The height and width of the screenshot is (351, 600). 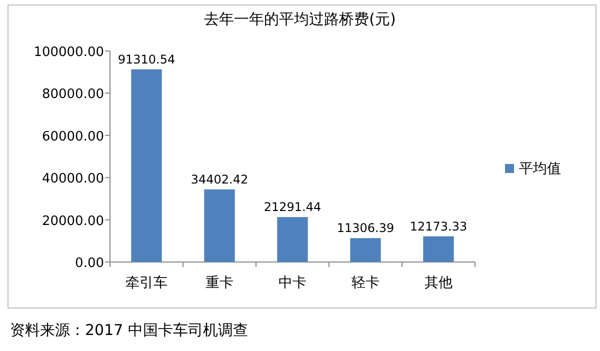 I want to click on y-tick-label: 40000.00, so click(x=73, y=179).